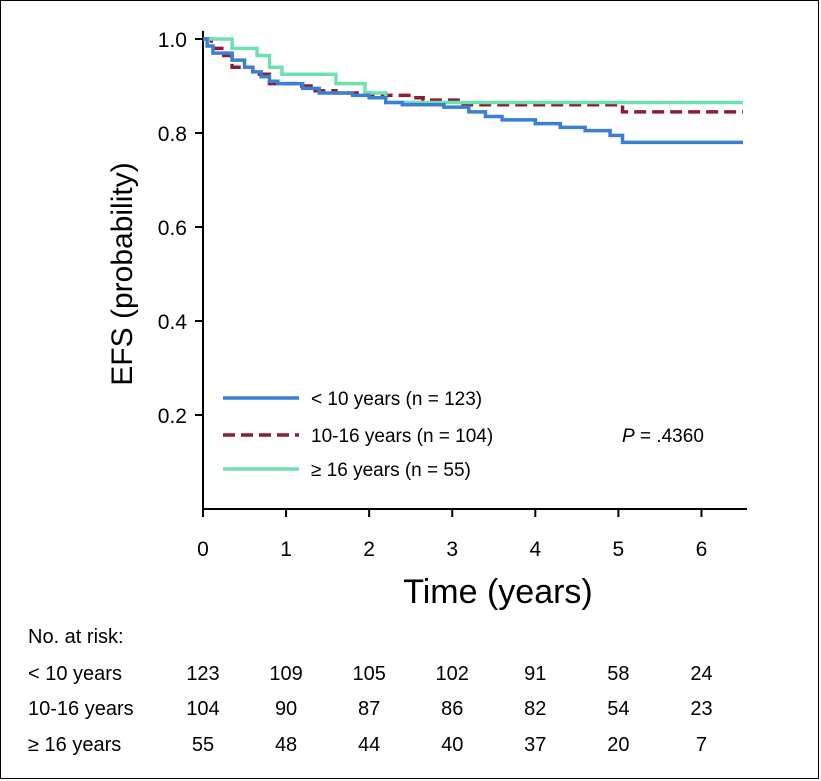  What do you see at coordinates (368, 674) in the screenshot?
I see `risk-cell: 105` at bounding box center [368, 674].